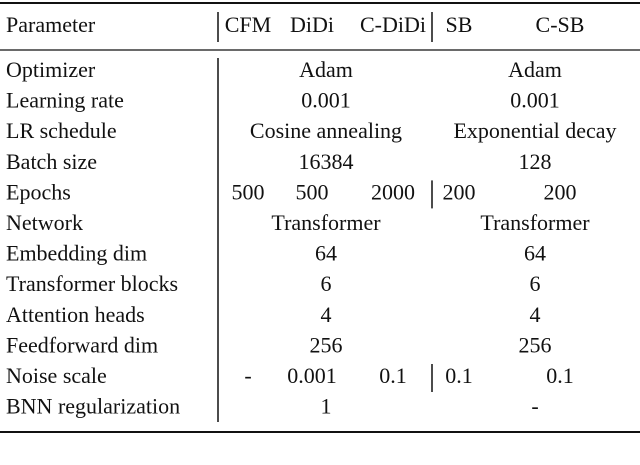 This screenshot has height=465, width=640. Describe the element at coordinates (65, 100) in the screenshot. I see `row-label: Learning rate` at that location.